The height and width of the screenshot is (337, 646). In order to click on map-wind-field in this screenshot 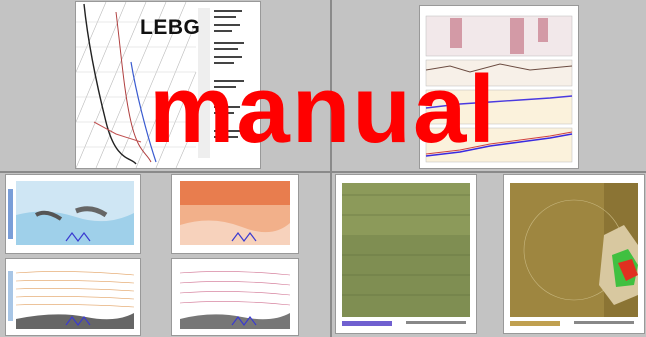, I will do `click(406, 254)`.